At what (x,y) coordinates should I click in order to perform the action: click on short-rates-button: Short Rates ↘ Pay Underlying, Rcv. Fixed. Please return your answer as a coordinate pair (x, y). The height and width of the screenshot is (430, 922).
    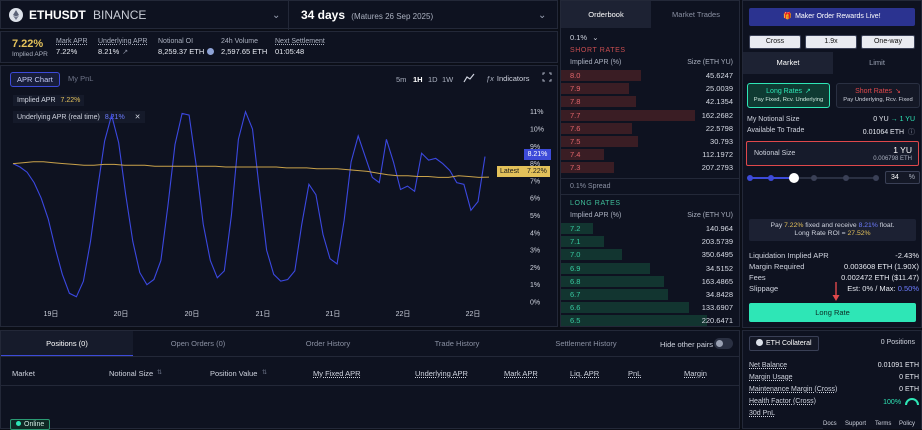
    Looking at the image, I should click on (878, 95).